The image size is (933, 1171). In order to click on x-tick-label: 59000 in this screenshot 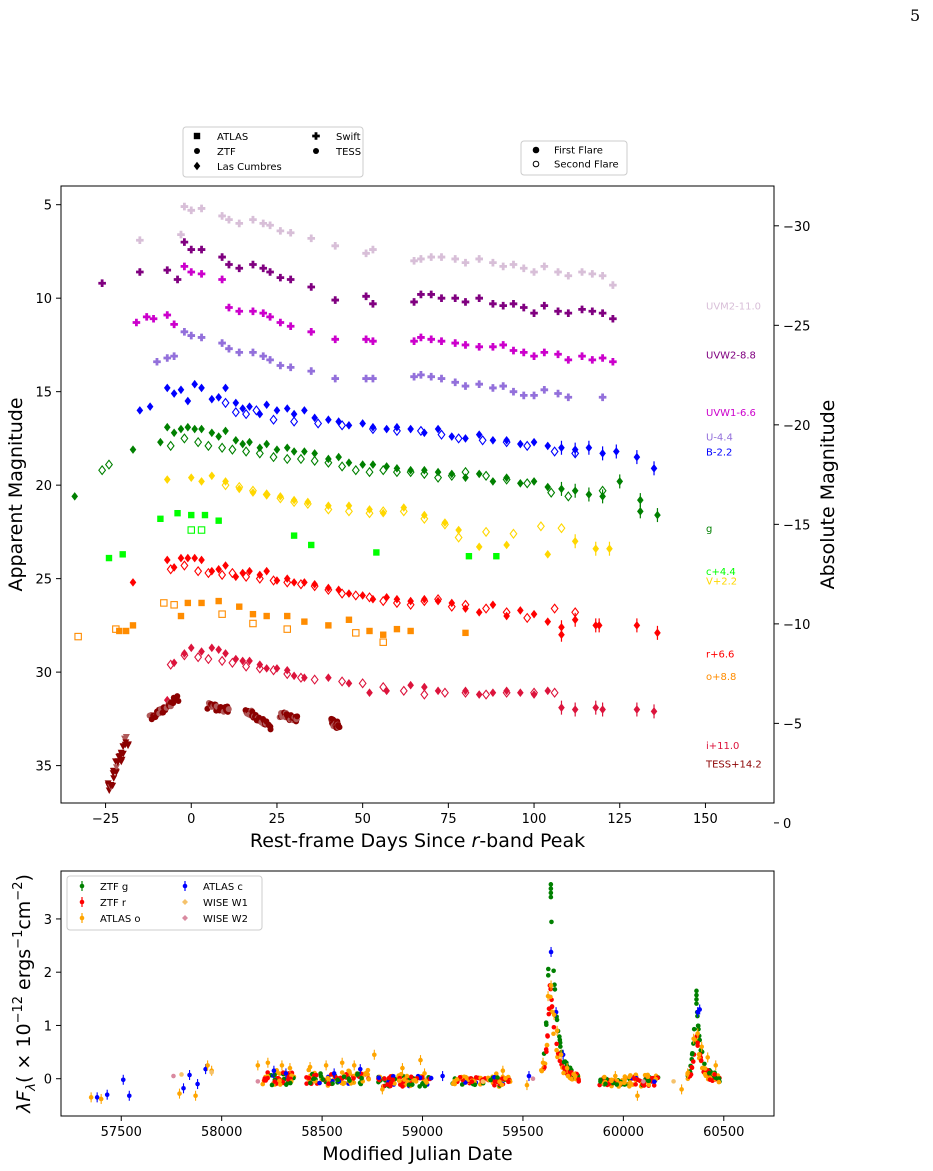, I will do `click(422, 1132)`.